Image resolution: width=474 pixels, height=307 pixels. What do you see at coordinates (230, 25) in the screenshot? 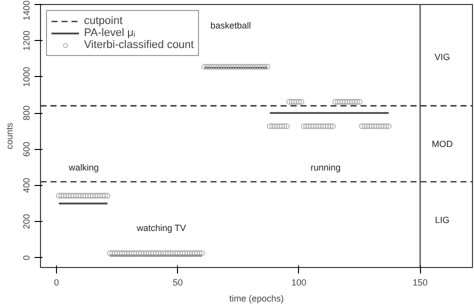
I see `annotation: basketball` at bounding box center [230, 25].